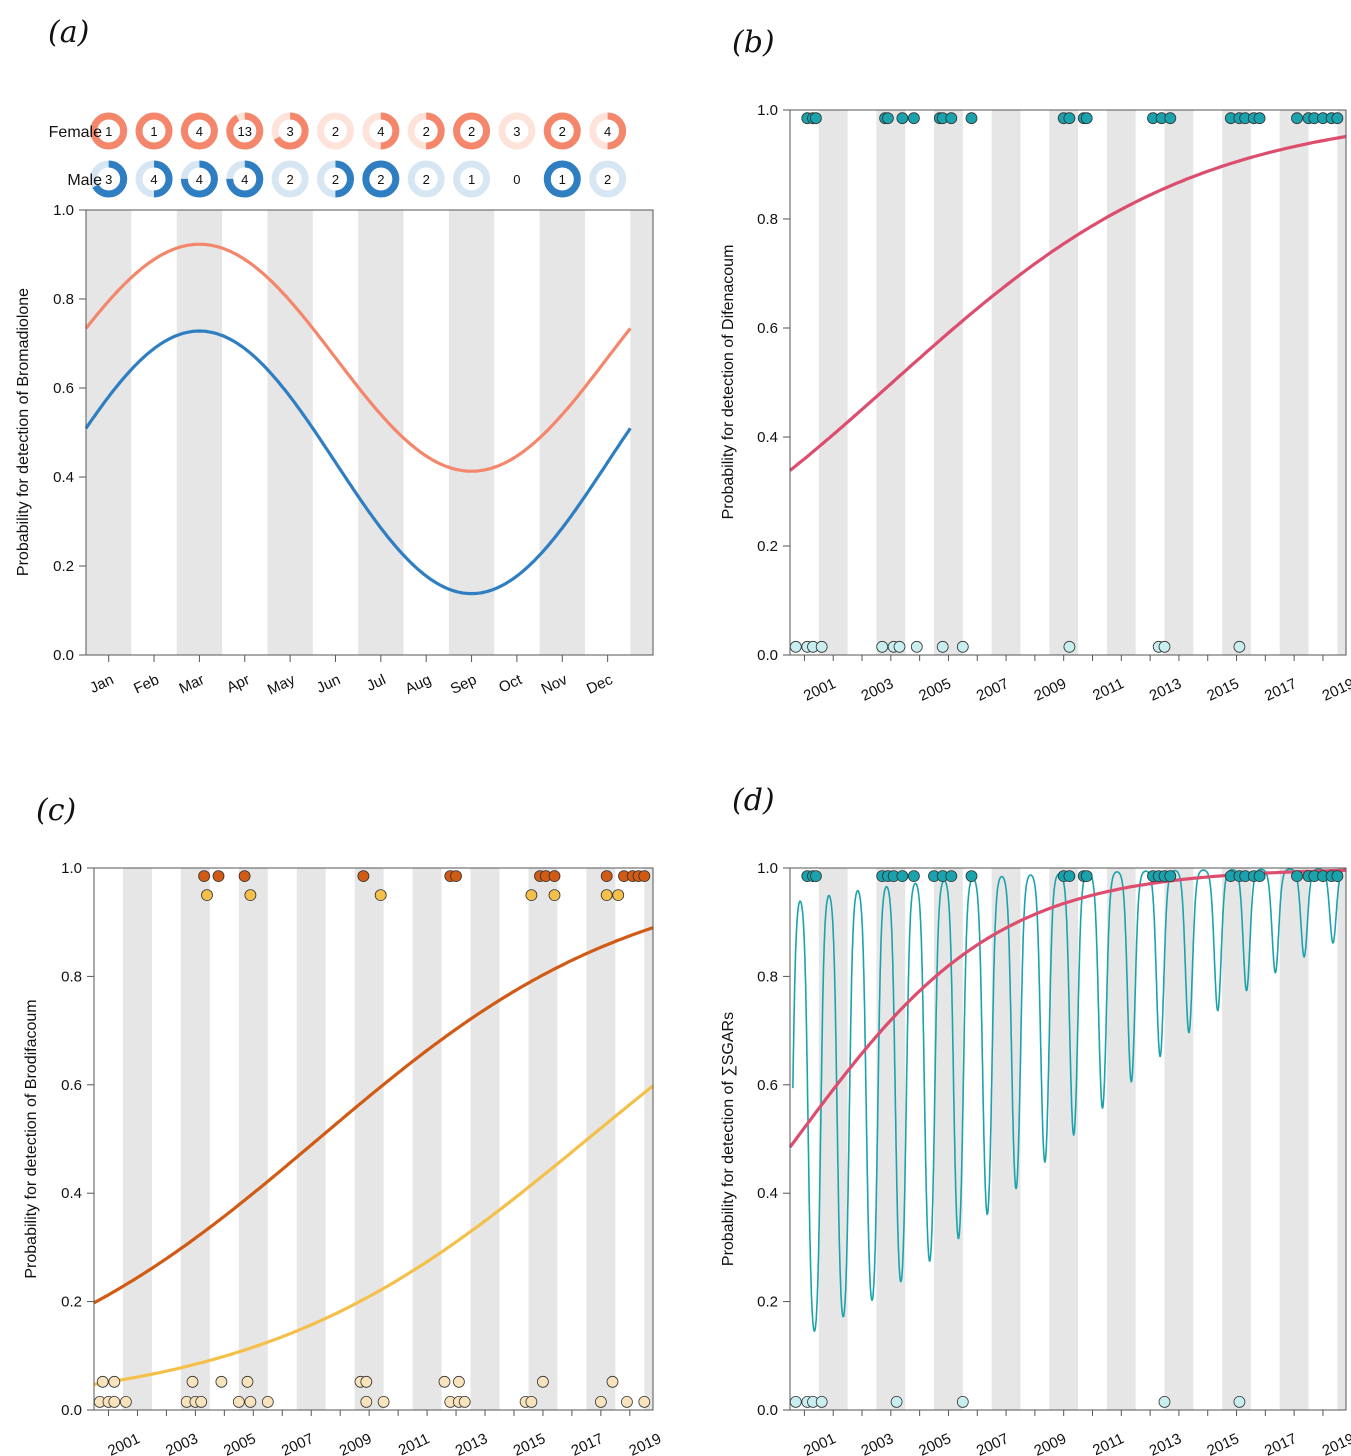  What do you see at coordinates (767, 437) in the screenshot?
I see `panel-b-ytick-label: 0.4` at bounding box center [767, 437].